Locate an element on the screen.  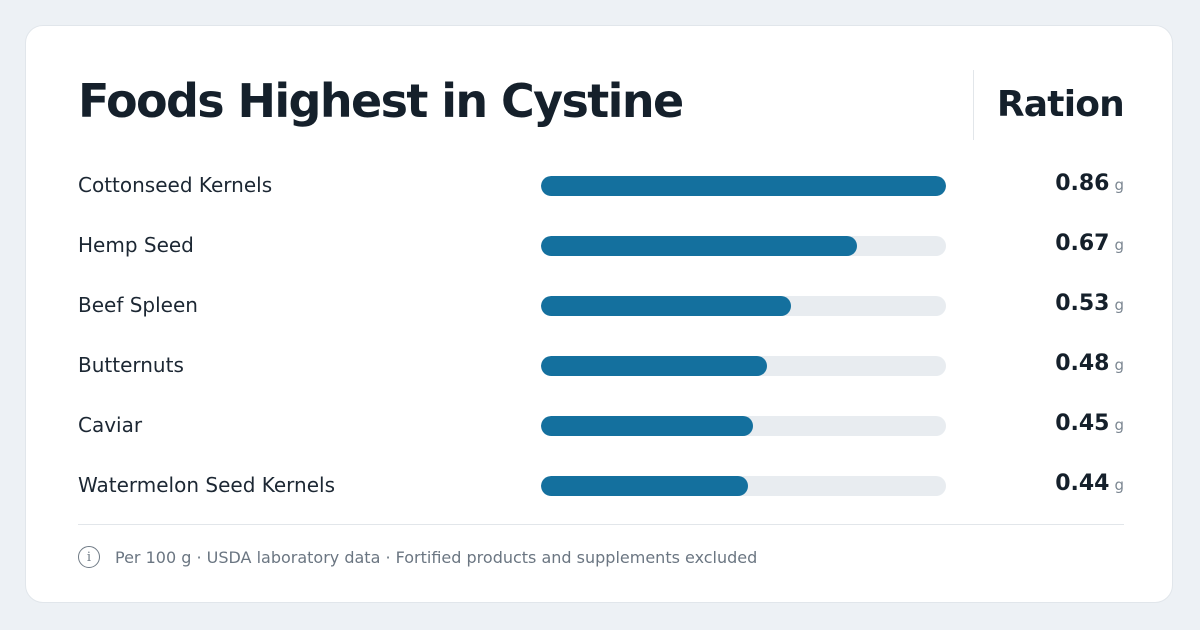
chart-title: Foods Highest in Cystine is located at coordinates (381, 101).